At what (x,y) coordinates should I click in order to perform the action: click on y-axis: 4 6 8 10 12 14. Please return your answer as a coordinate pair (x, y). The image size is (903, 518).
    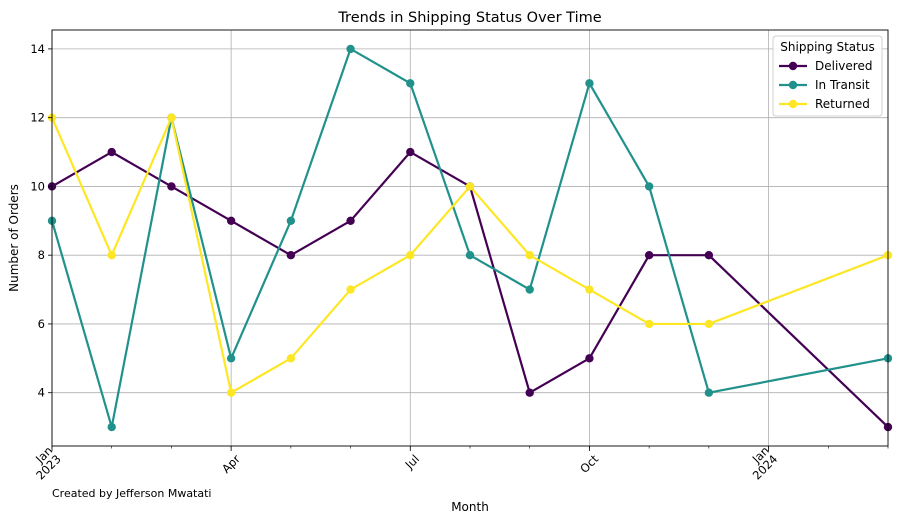
    Looking at the image, I should click on (41, 221).